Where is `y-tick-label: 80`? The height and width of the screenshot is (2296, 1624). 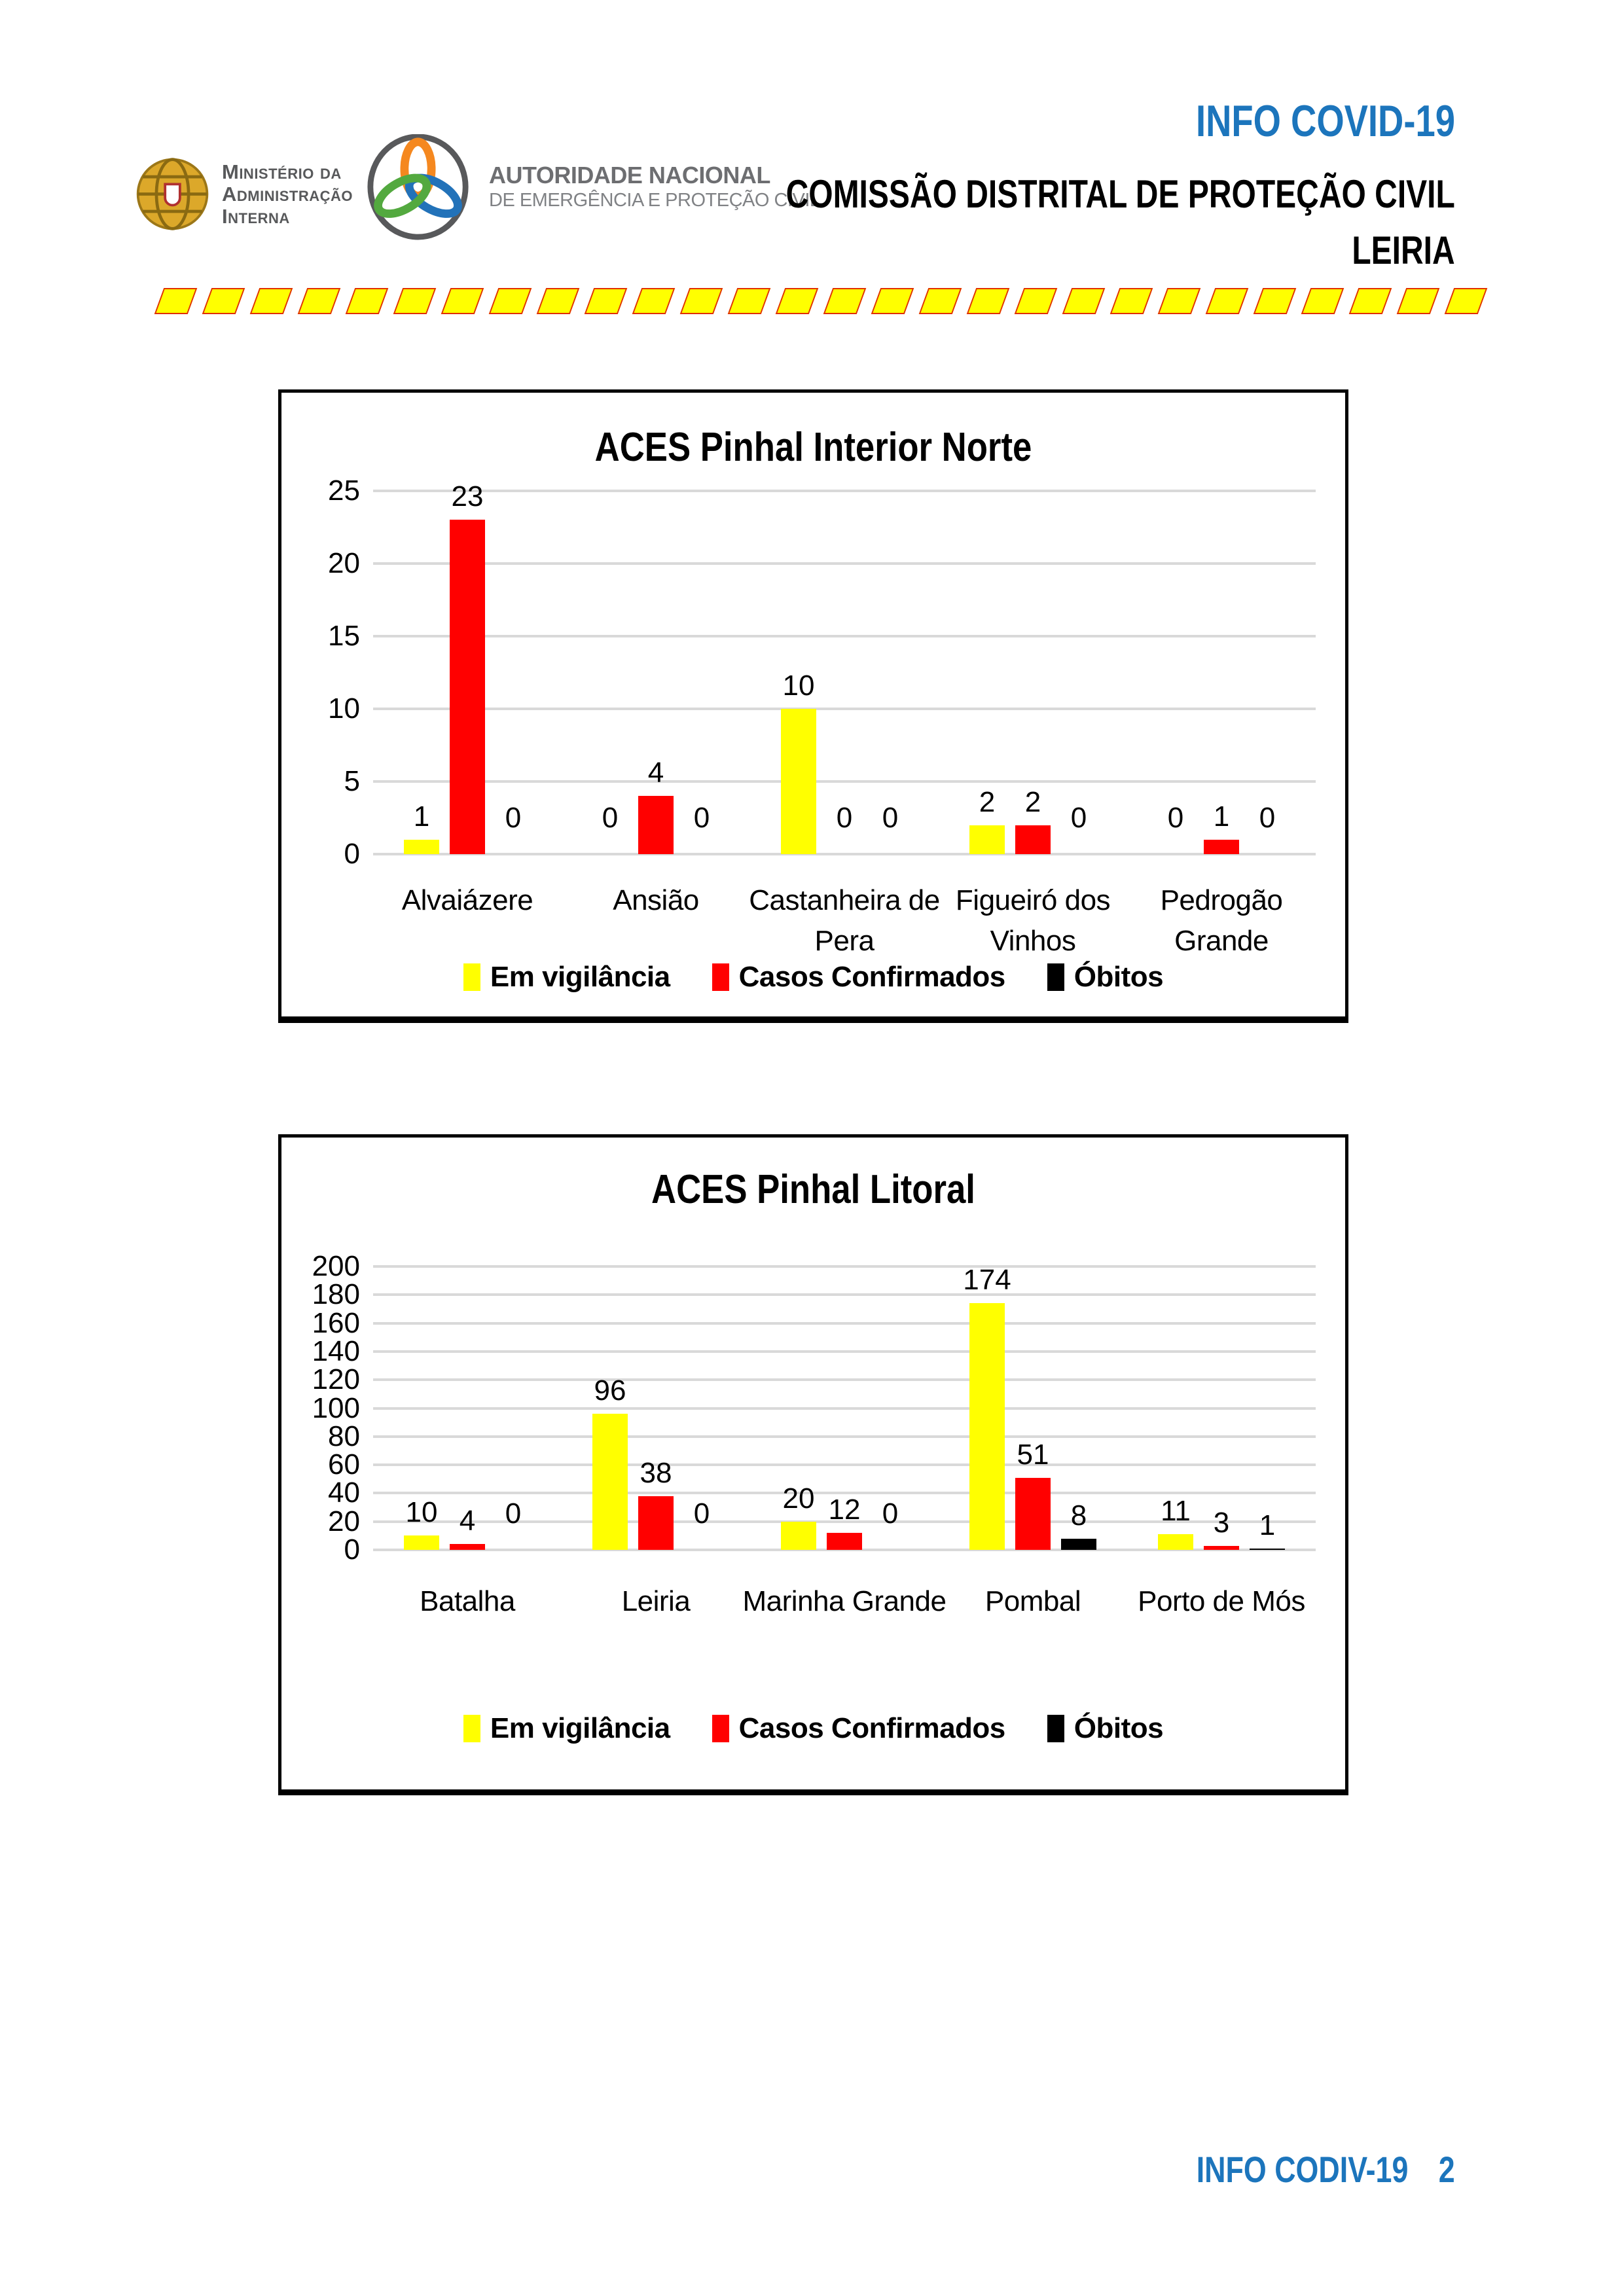 y-tick-label: 80 is located at coordinates (344, 1436).